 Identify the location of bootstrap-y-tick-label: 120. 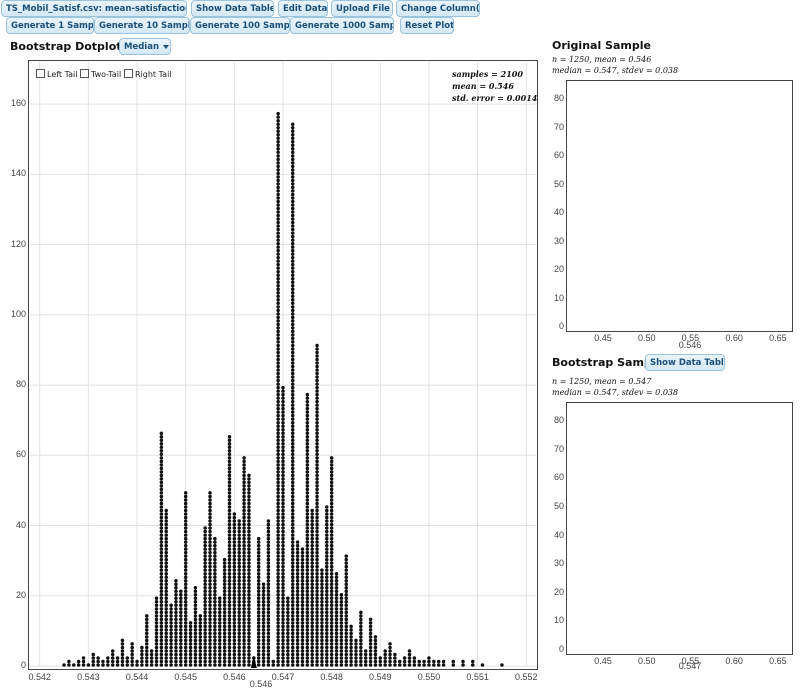
(18, 243).